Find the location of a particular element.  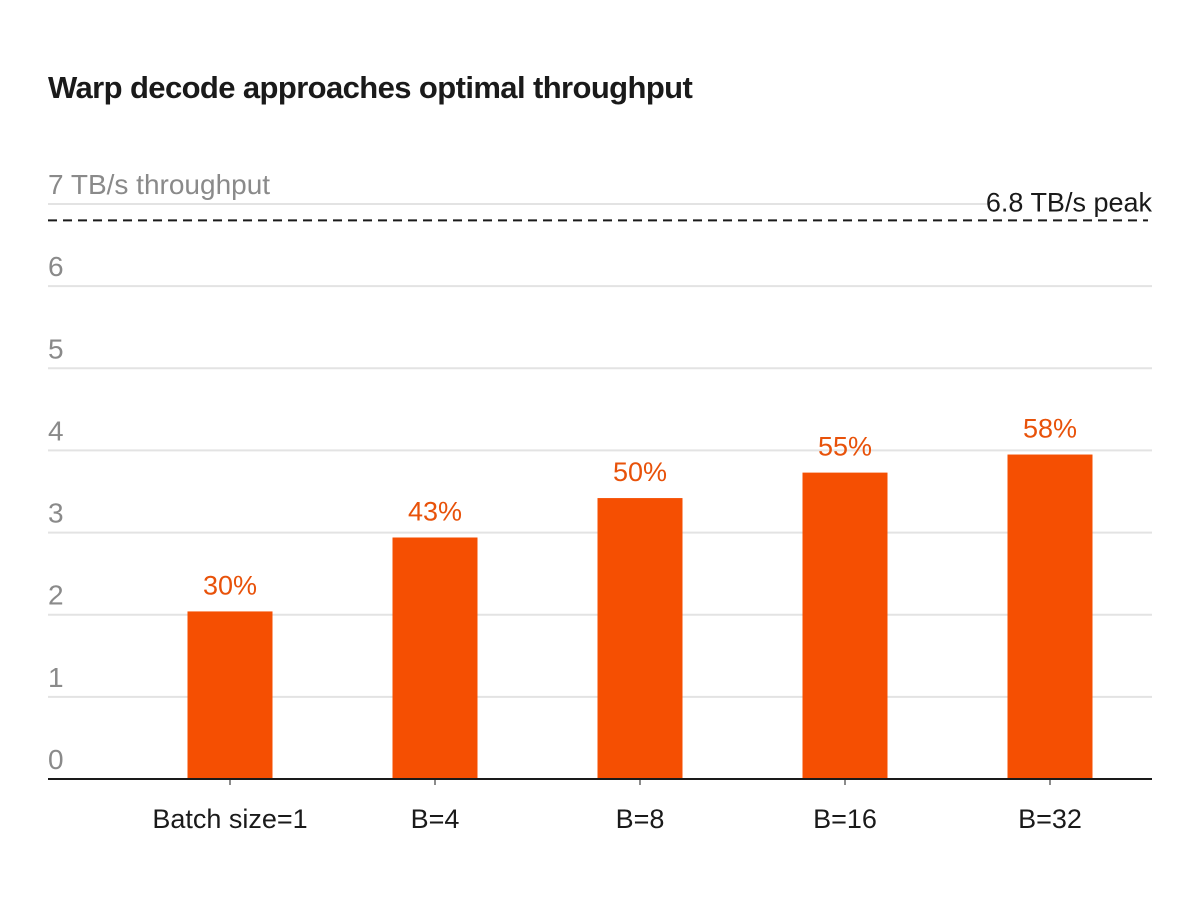

x-tick-label: B=8 is located at coordinates (640, 819).